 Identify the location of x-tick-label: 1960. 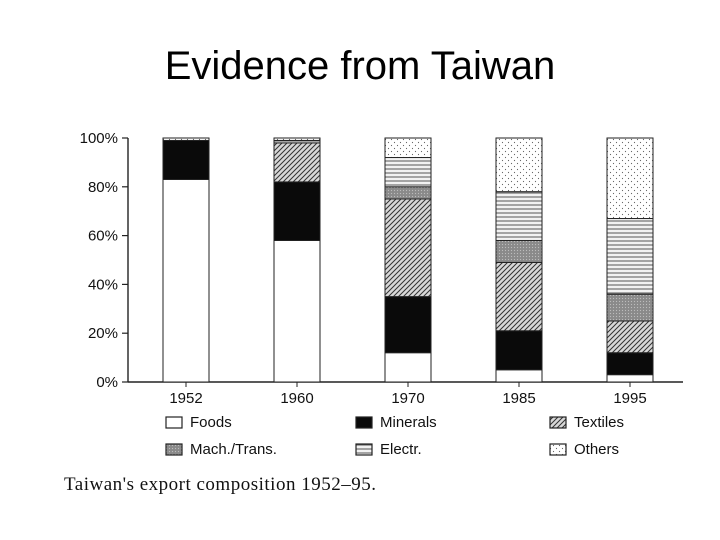
(296, 398).